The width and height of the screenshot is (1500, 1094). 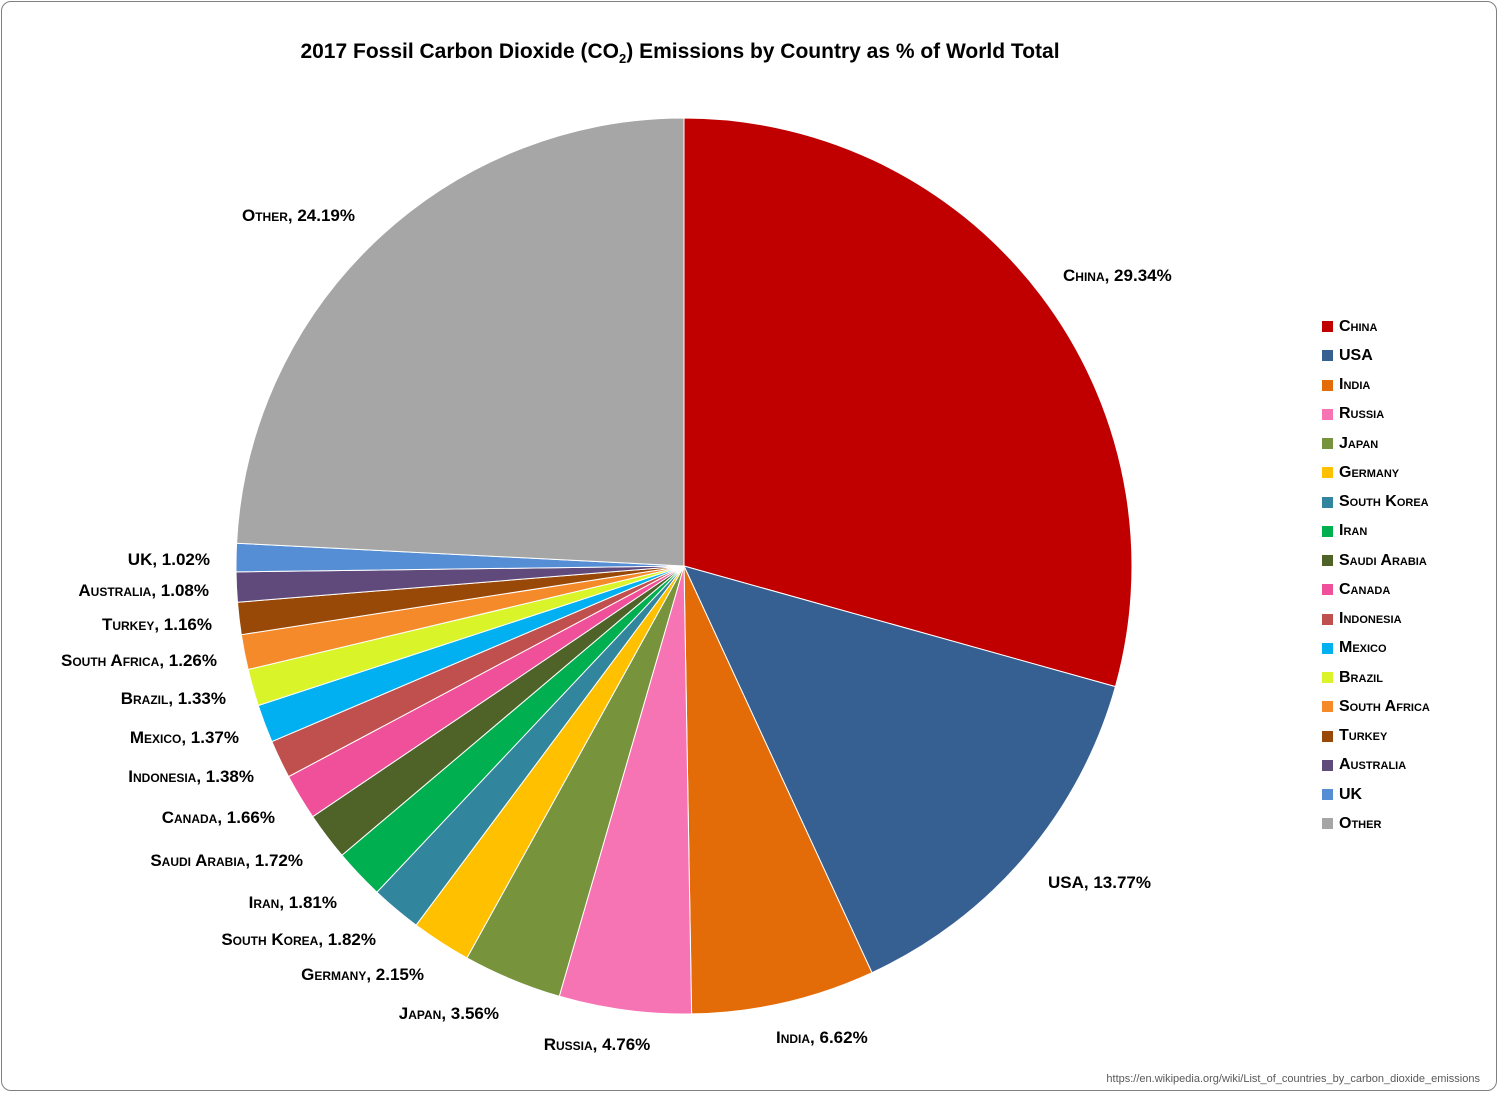 I want to click on legend-item-mexico: Mexico, so click(x=1407, y=648).